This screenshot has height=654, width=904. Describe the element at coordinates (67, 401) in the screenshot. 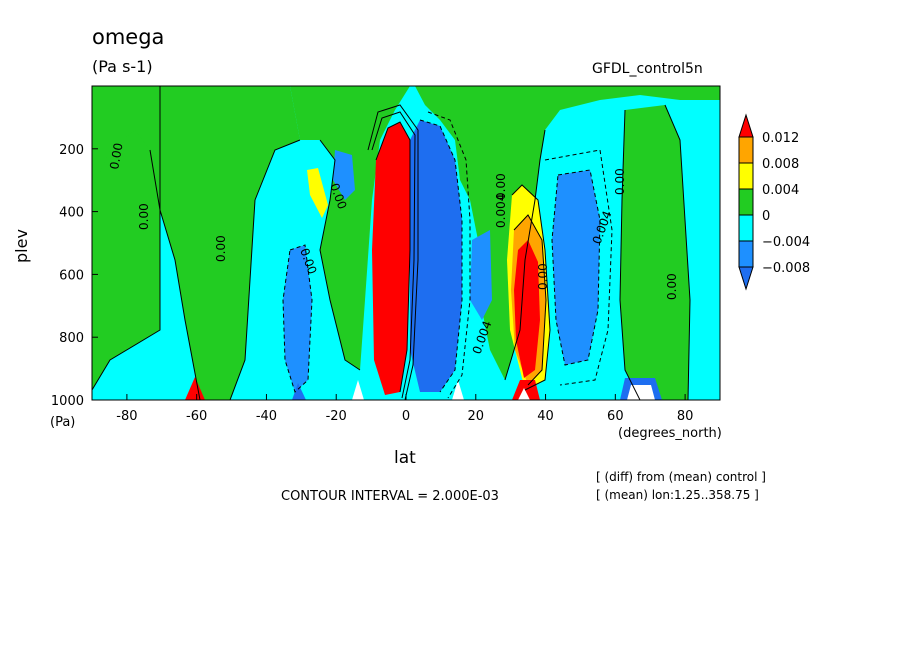

I see `y-tick-label: 1000` at that location.